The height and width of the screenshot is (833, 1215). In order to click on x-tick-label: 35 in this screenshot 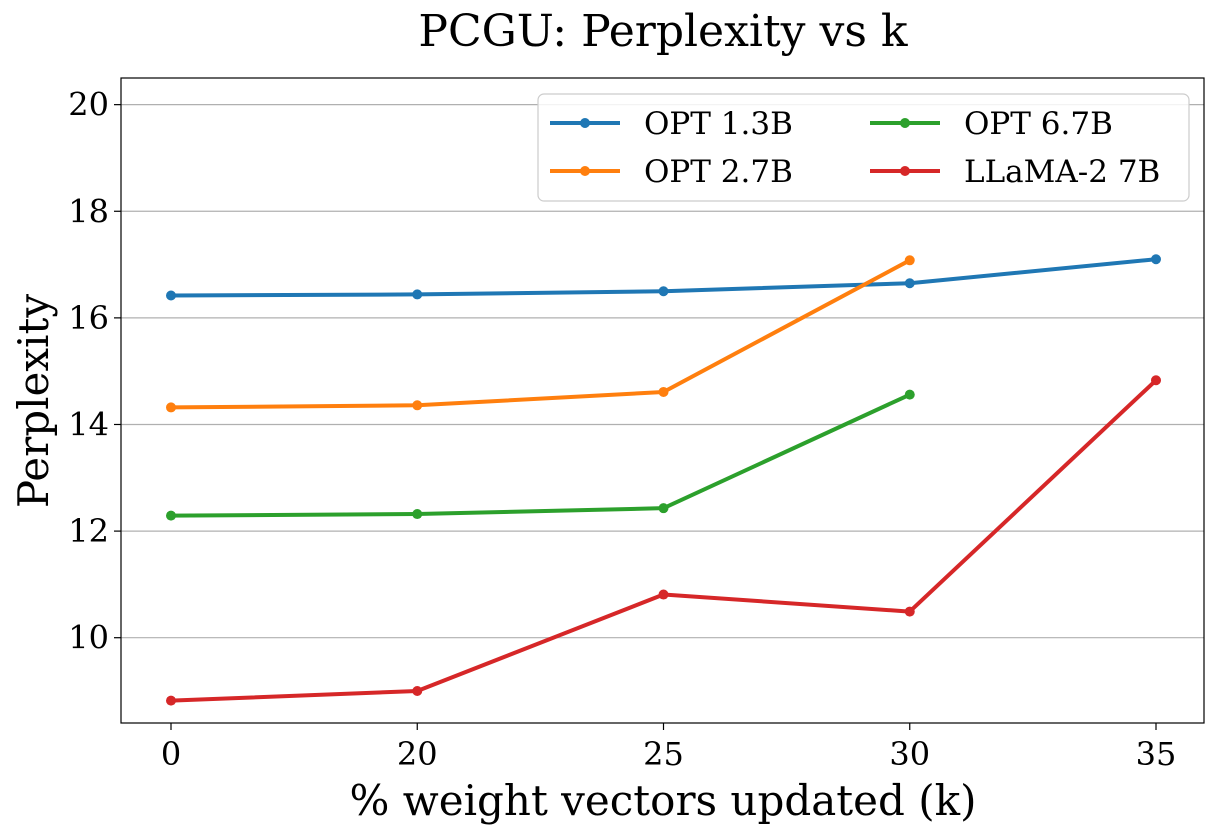, I will do `click(1156, 754)`.